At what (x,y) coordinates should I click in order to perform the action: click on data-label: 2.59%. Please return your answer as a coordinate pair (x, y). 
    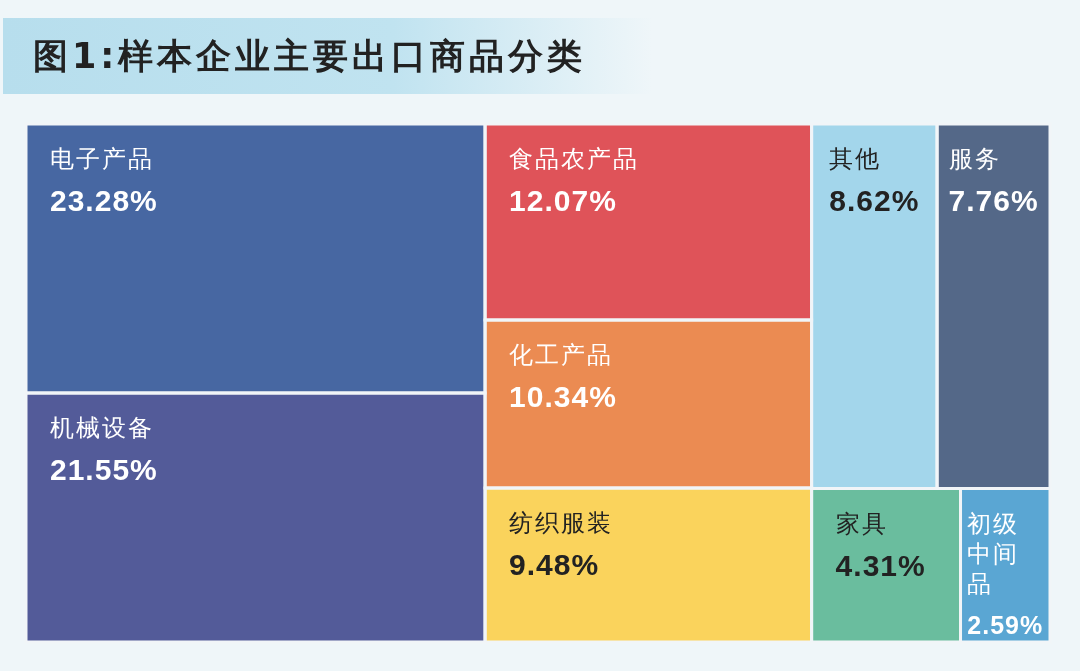
    Looking at the image, I should click on (1005, 625).